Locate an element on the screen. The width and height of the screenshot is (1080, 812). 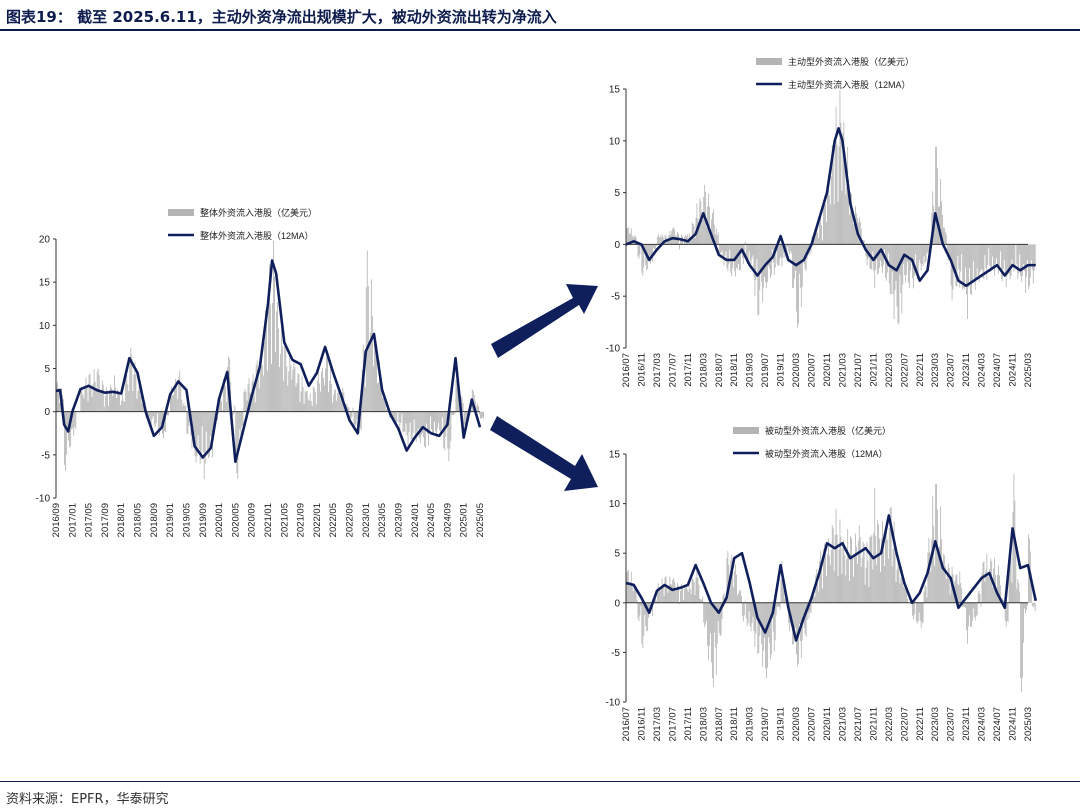
ma-line is located at coordinates (830, 207).